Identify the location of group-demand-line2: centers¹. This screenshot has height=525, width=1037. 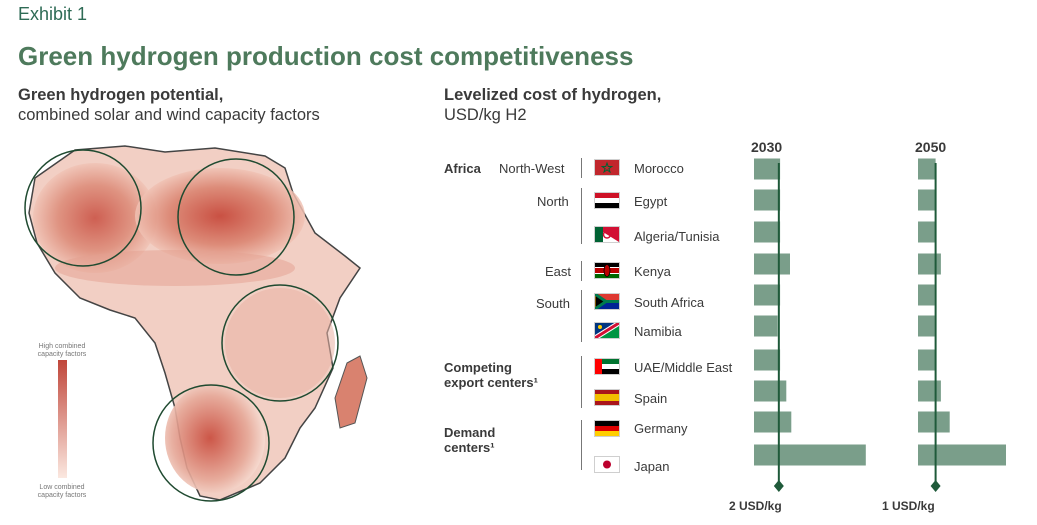
(469, 447).